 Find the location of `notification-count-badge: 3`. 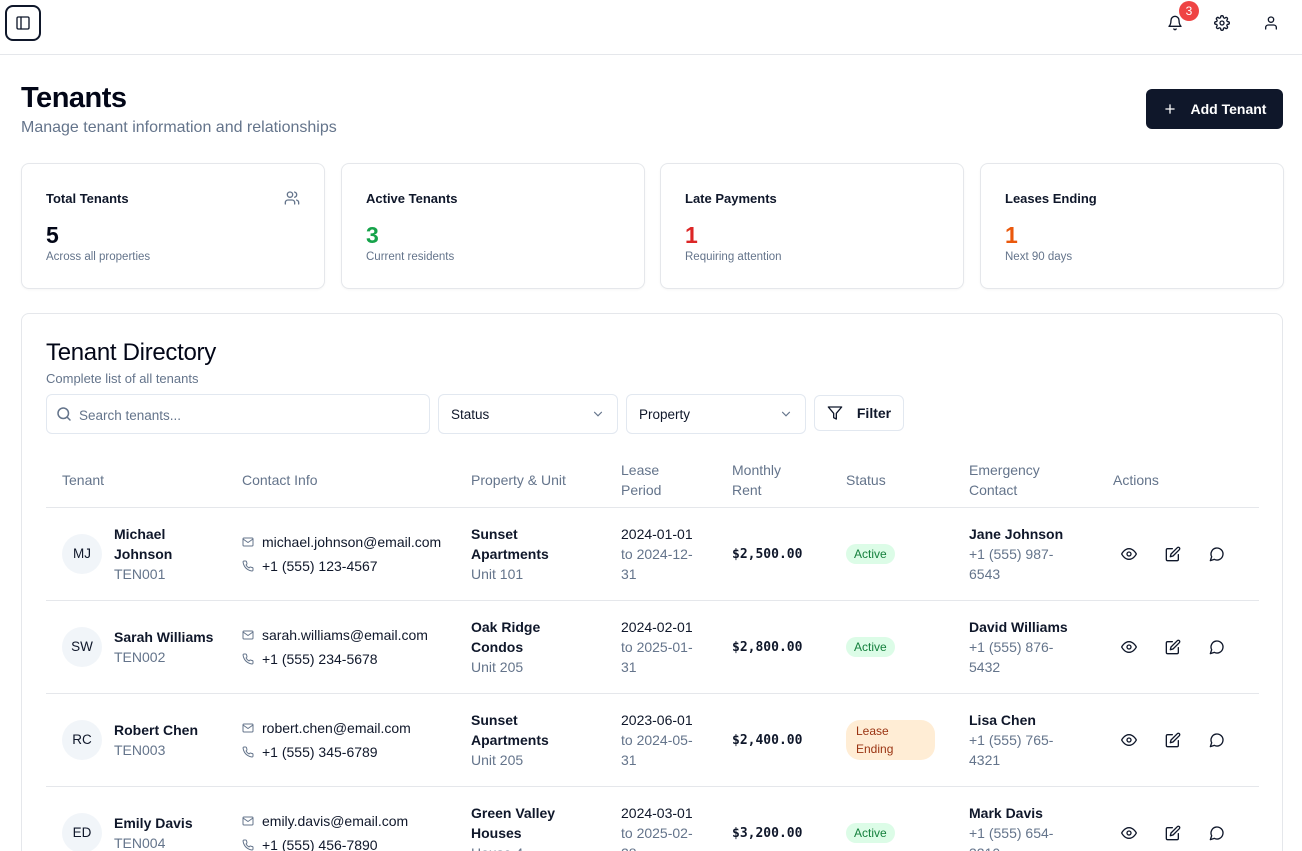

notification-count-badge: 3 is located at coordinates (1189, 11).